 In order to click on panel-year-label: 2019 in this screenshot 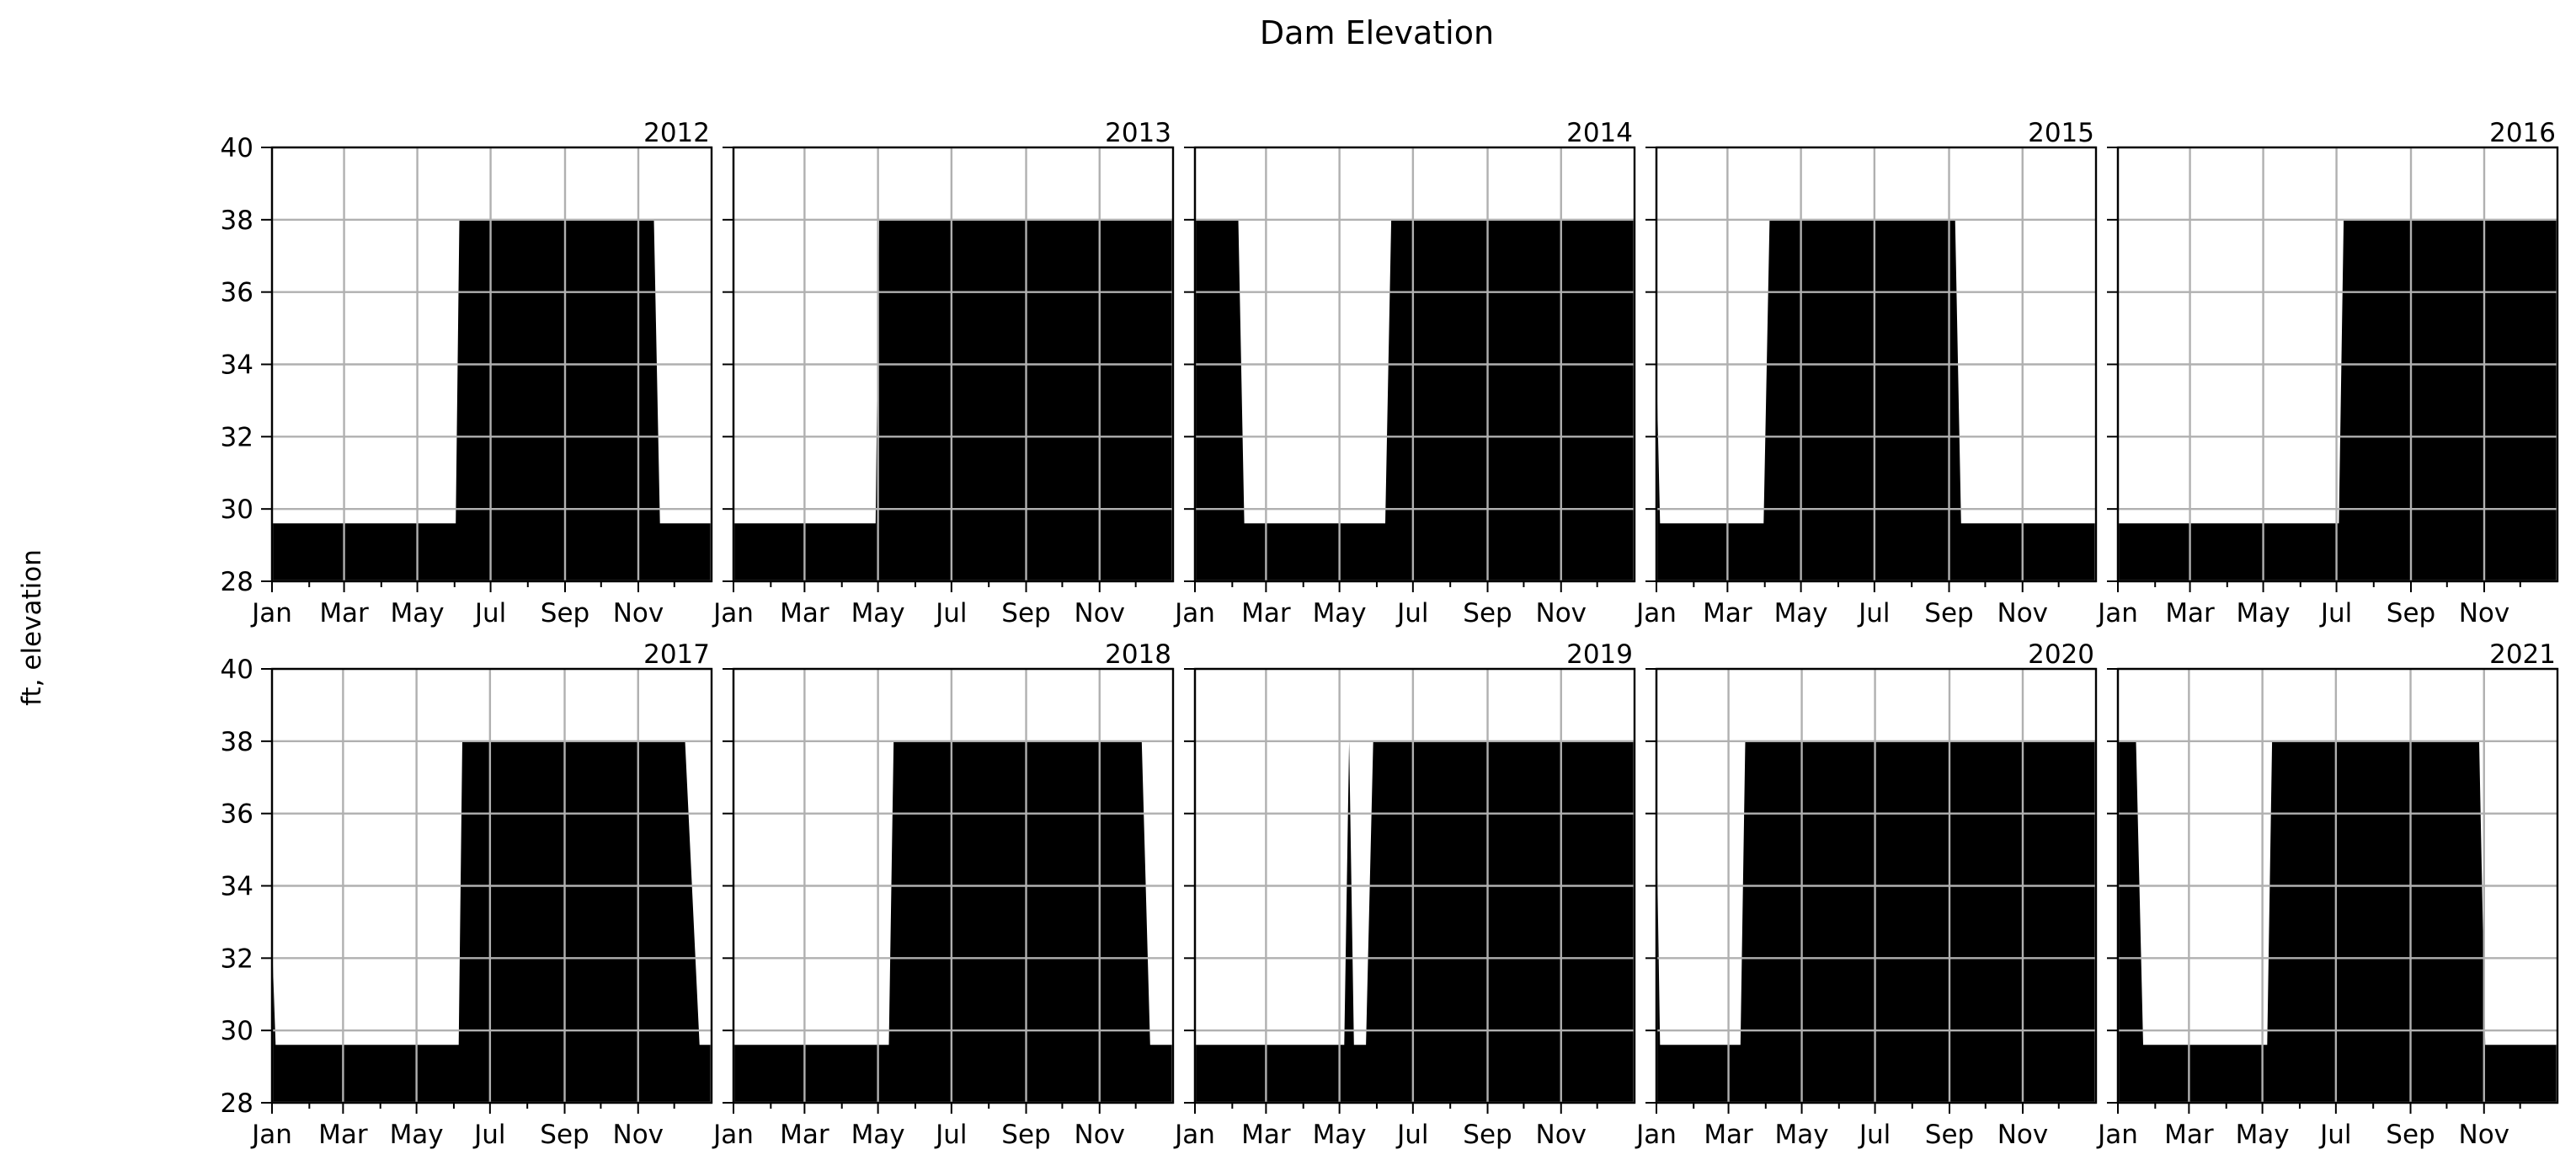, I will do `click(1599, 654)`.